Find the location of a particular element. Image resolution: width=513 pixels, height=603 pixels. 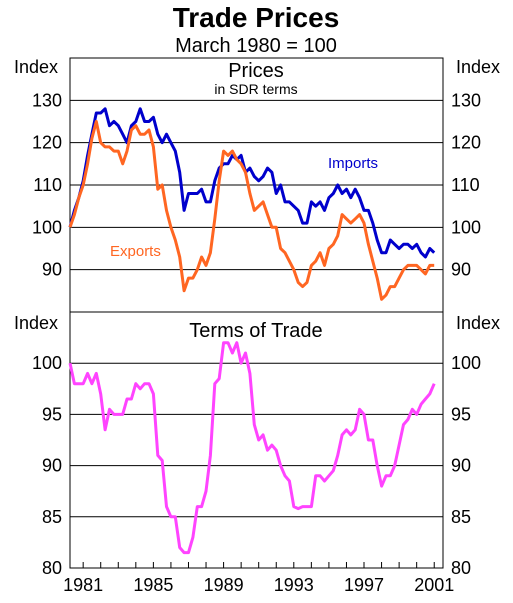

x-tick-label: 1989 is located at coordinates (224, 585).